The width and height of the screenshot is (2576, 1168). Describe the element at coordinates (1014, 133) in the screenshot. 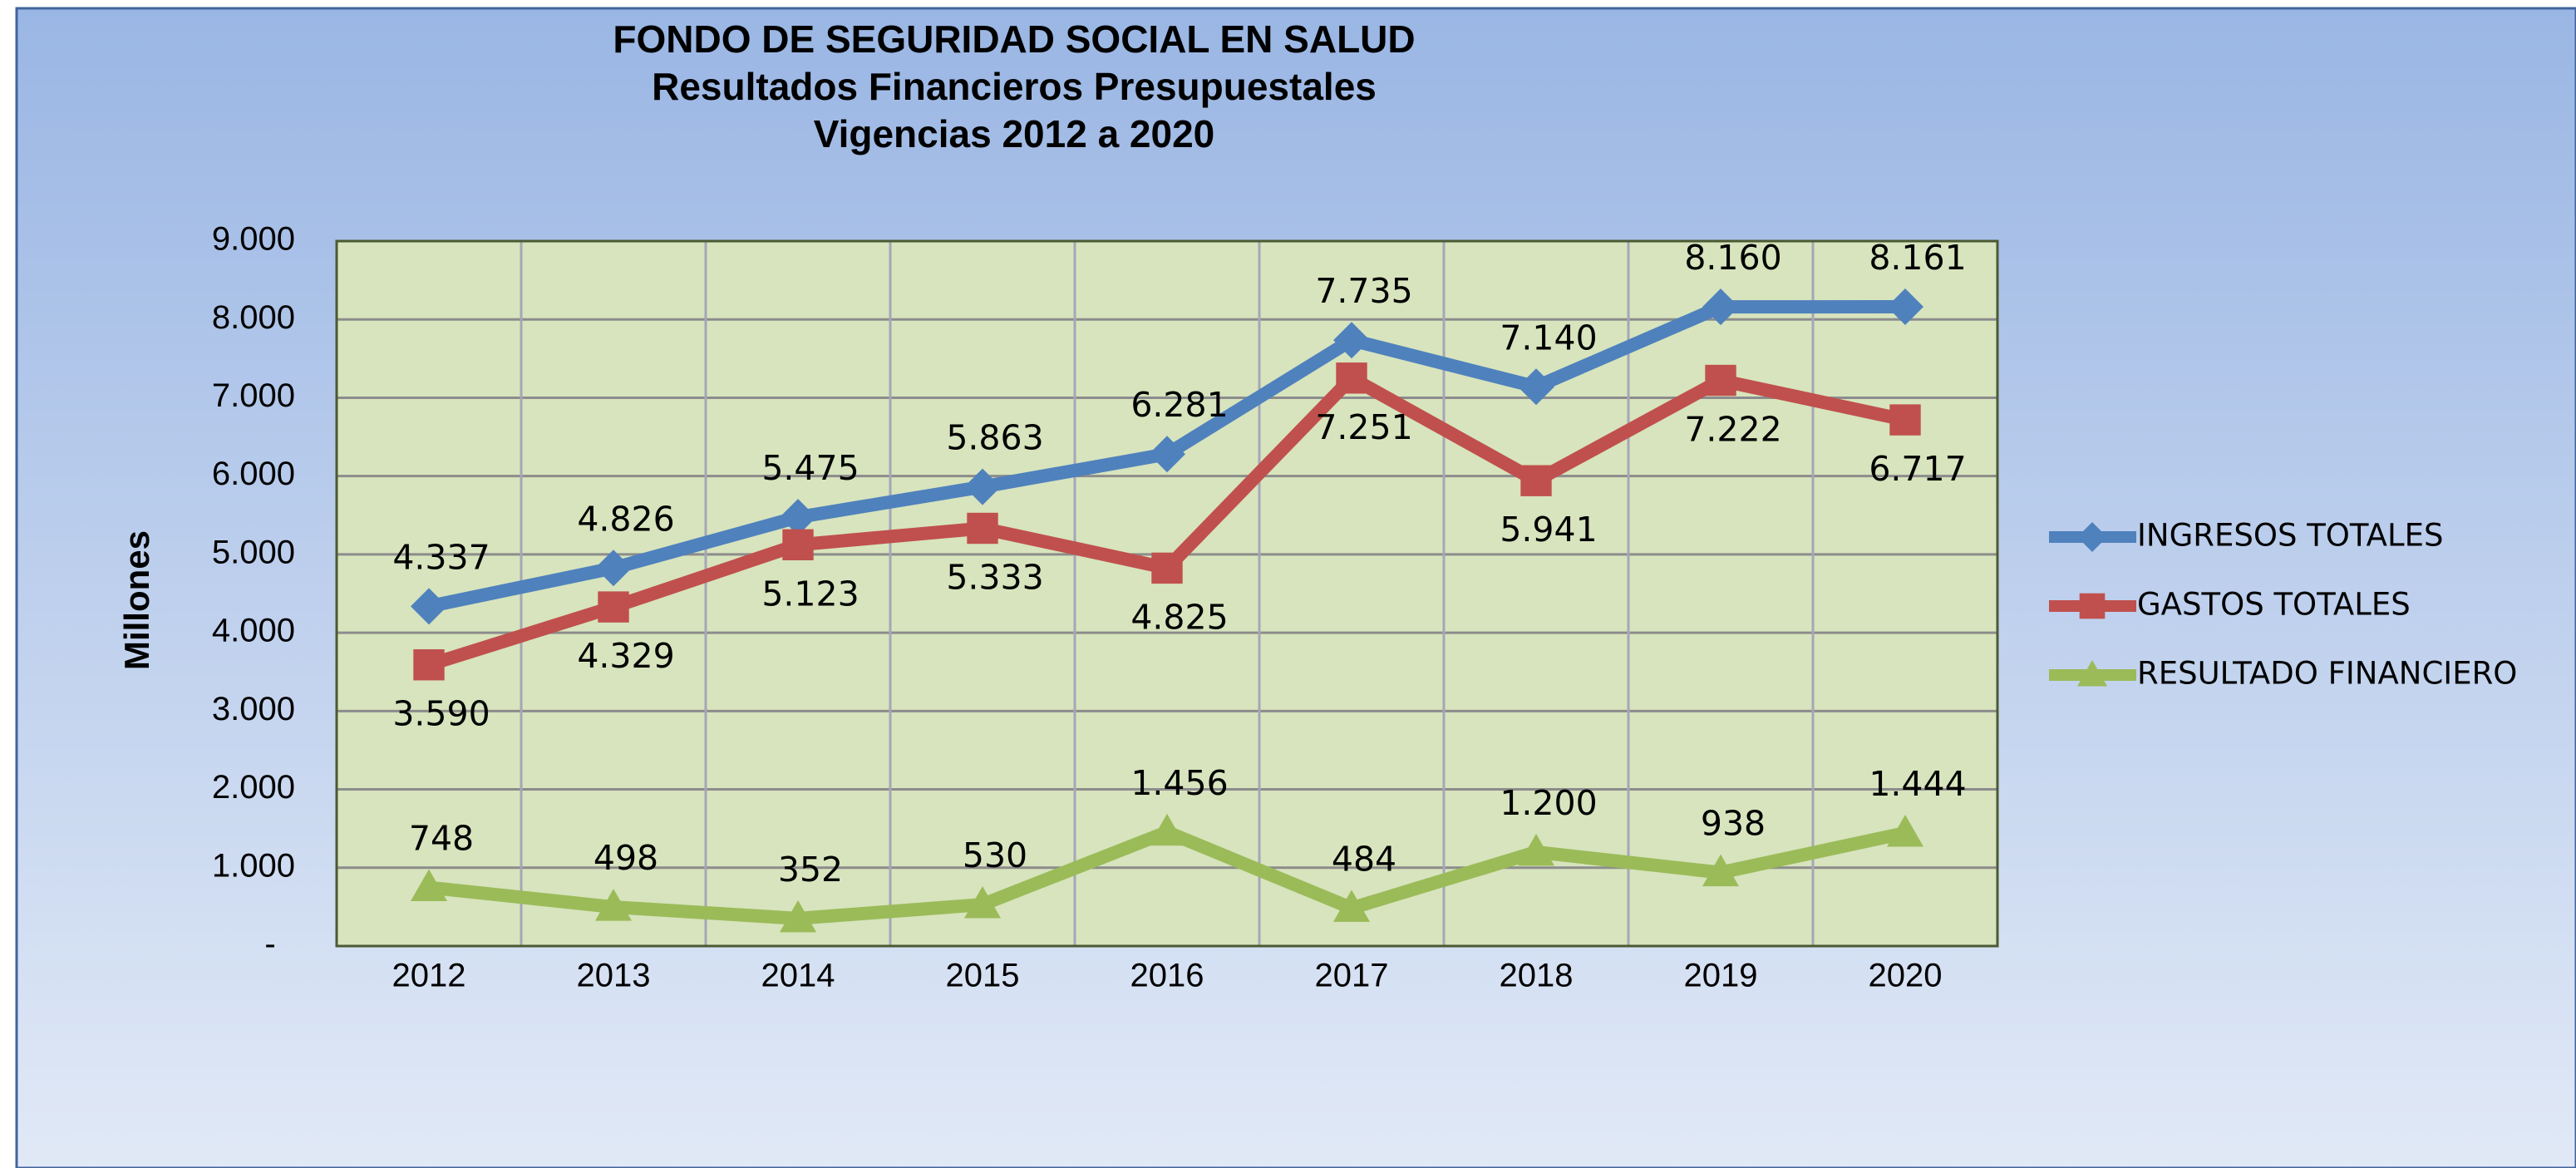

I see `chart-title: Vigencias 2012 a 2020` at that location.